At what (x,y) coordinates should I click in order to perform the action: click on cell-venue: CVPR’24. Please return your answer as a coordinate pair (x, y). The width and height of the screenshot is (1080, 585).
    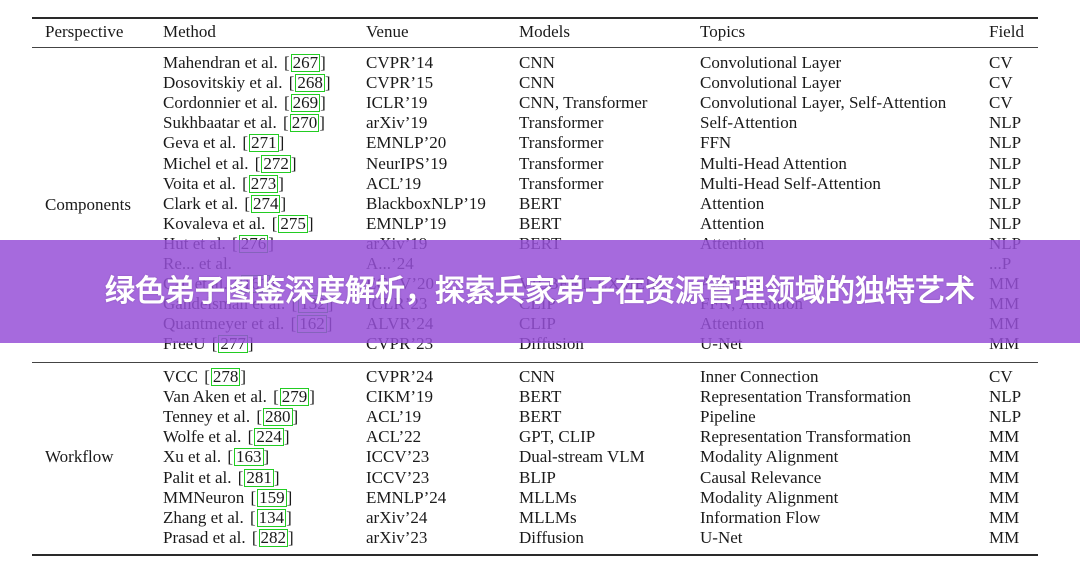
    Looking at the image, I should click on (400, 376).